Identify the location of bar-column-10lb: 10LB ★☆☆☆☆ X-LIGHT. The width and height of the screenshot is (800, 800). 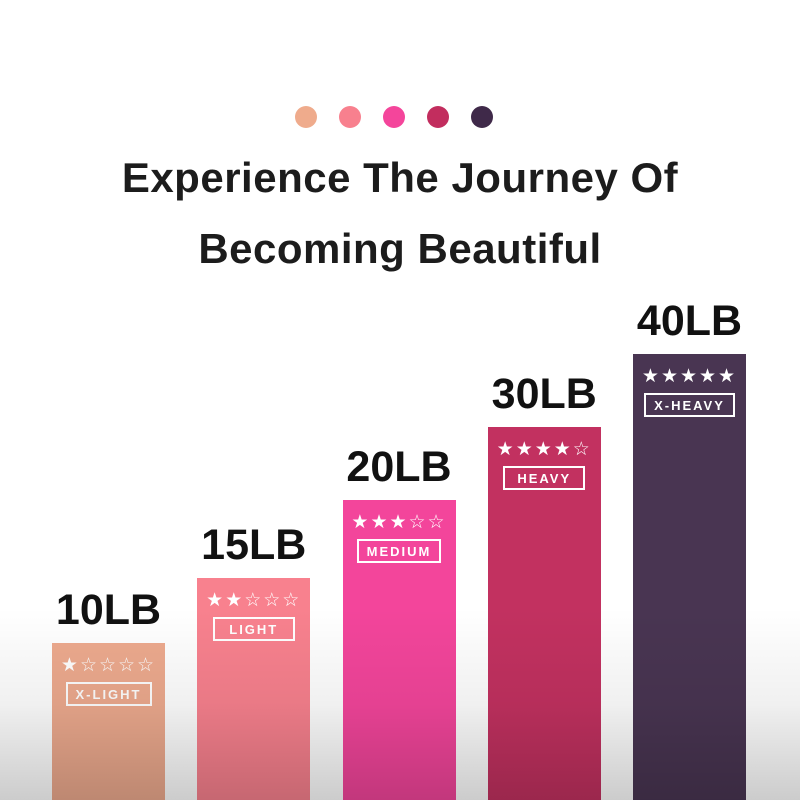
(108, 692).